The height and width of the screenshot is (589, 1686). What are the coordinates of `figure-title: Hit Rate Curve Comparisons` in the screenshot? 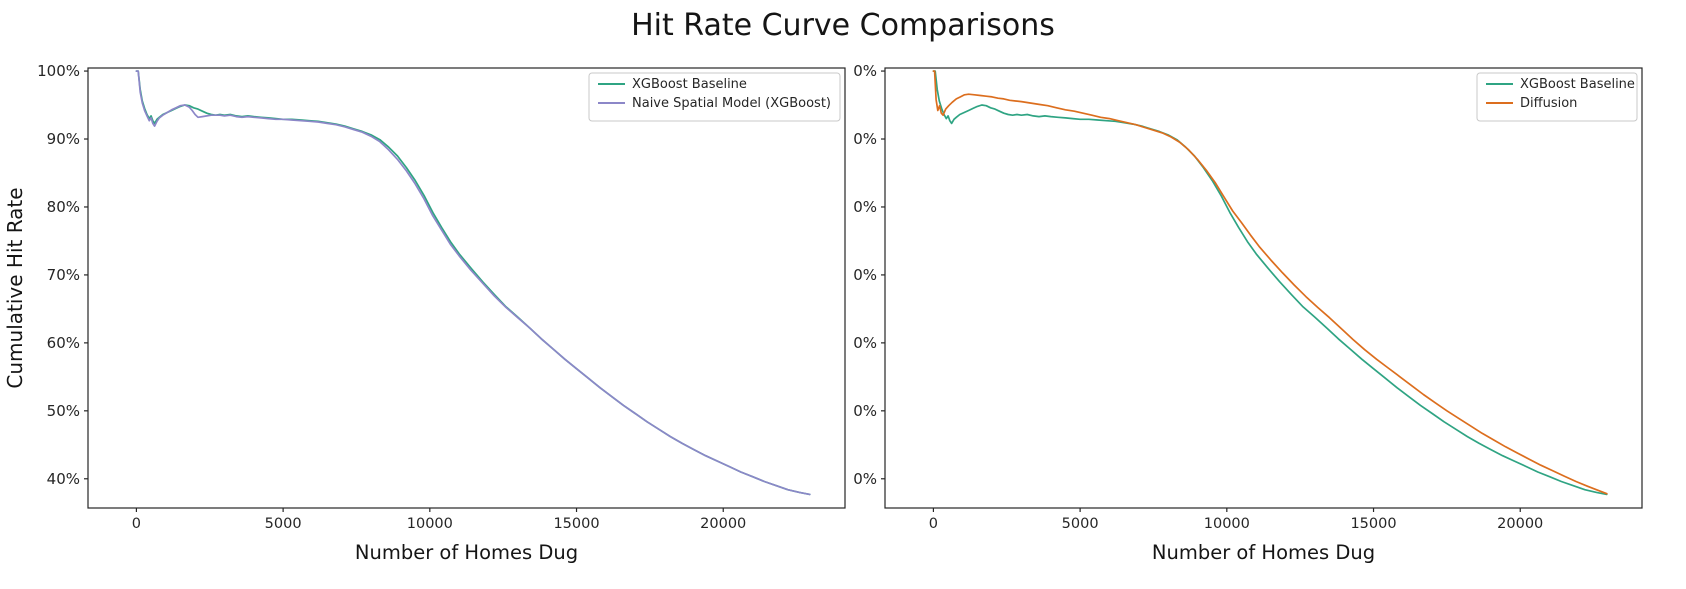 It's located at (843, 25).